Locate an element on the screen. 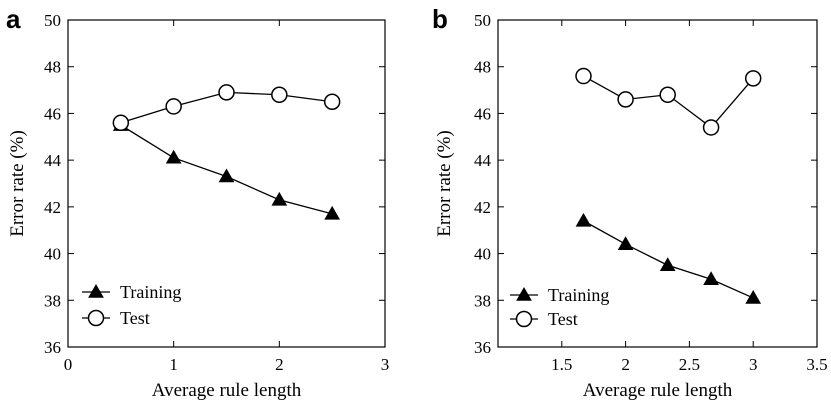 This screenshot has width=831, height=410. x-tick-label: 1.5 is located at coordinates (561, 364).